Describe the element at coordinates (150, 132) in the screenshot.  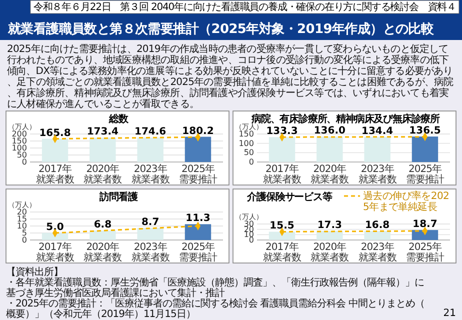
I see `data-label: 174.6` at that location.